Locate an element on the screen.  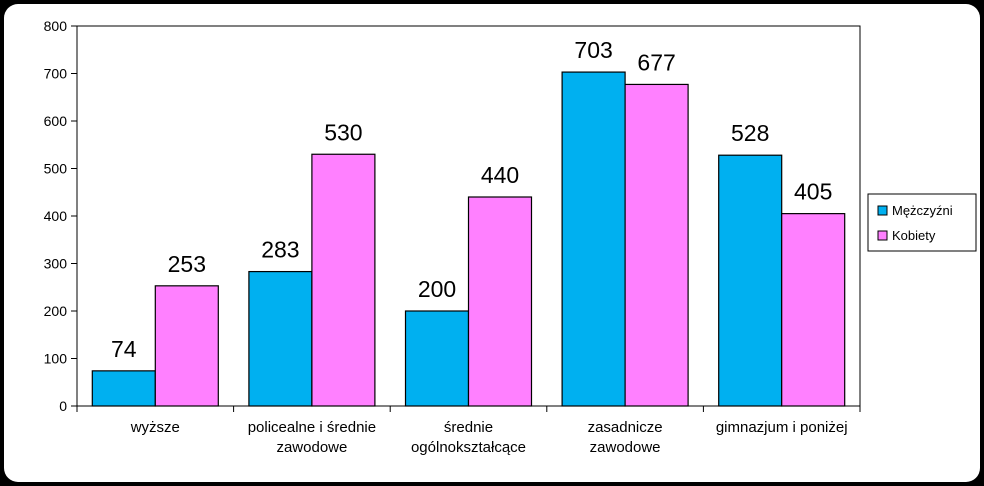
data-label: 74 is located at coordinates (124, 349).